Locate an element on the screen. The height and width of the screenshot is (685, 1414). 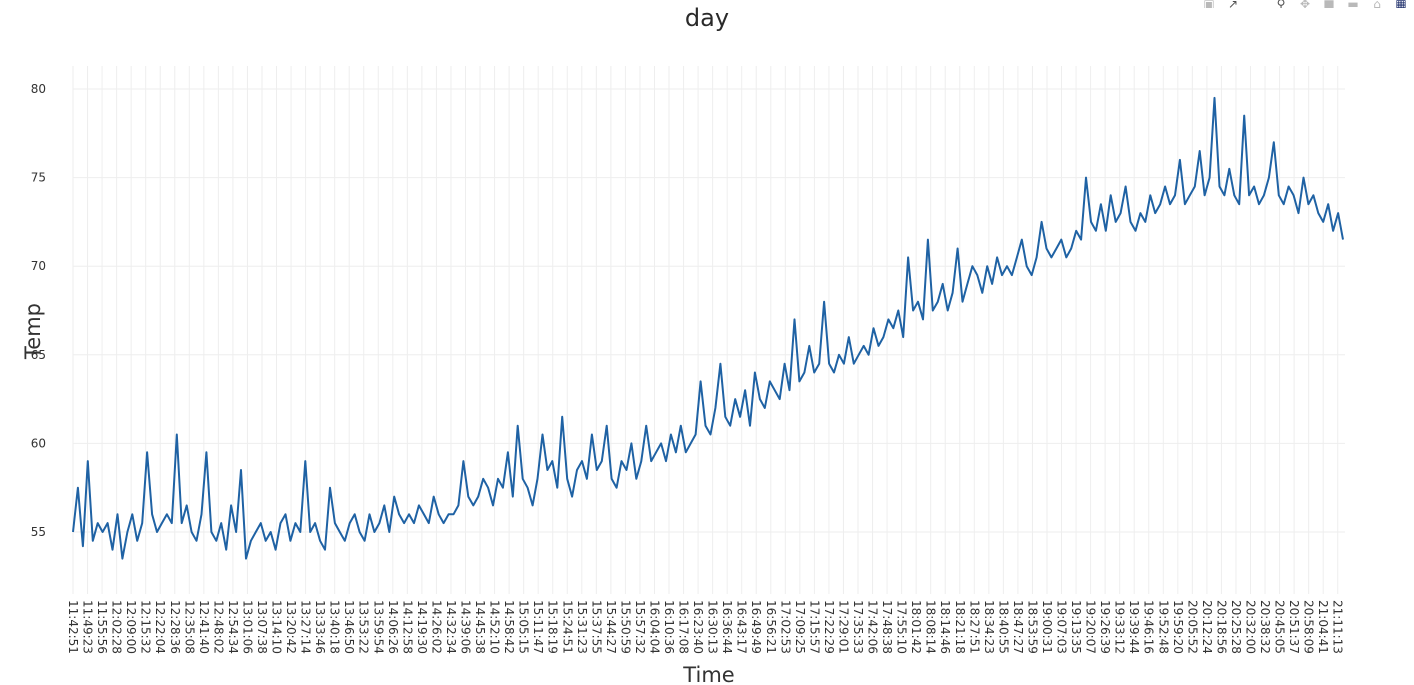
x-tick-label: 20:45:05 is located at coordinates (1280, 627).